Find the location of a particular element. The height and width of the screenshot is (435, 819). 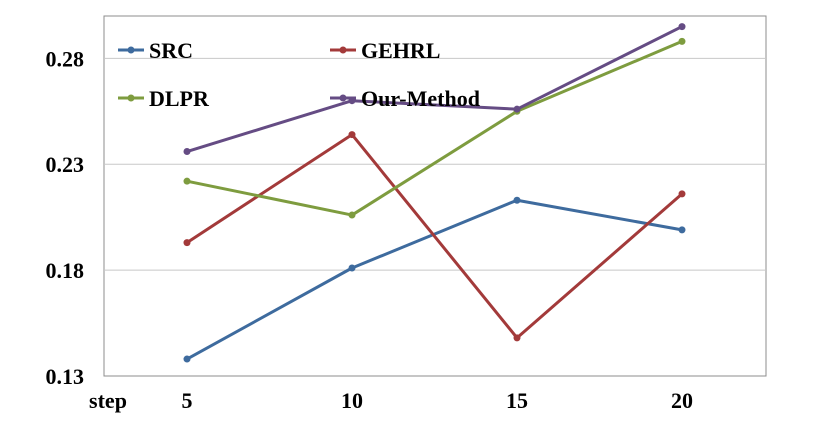

y-tick-label: 0.23 is located at coordinates (65, 164).